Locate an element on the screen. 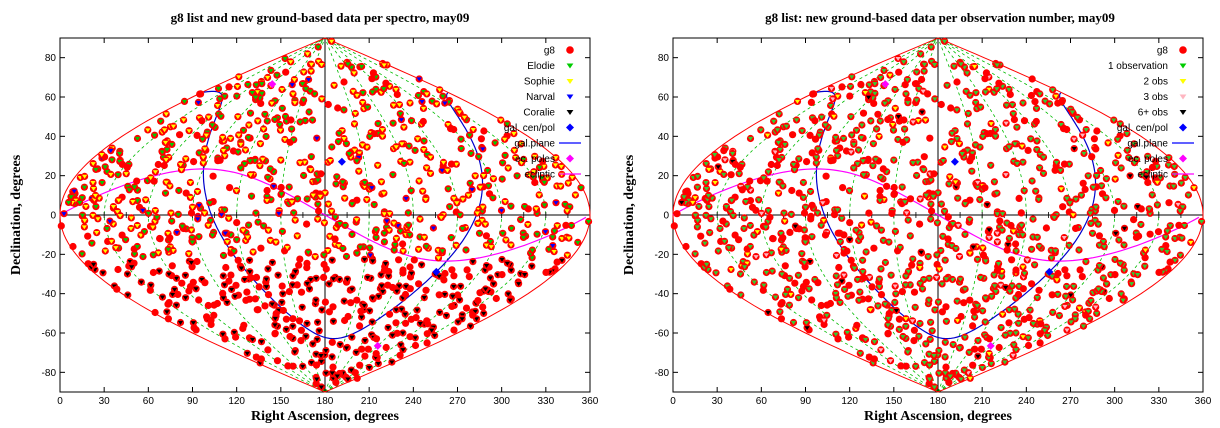 The width and height of the screenshot is (1220, 428). x-tick-label: 300 is located at coordinates (1114, 401).